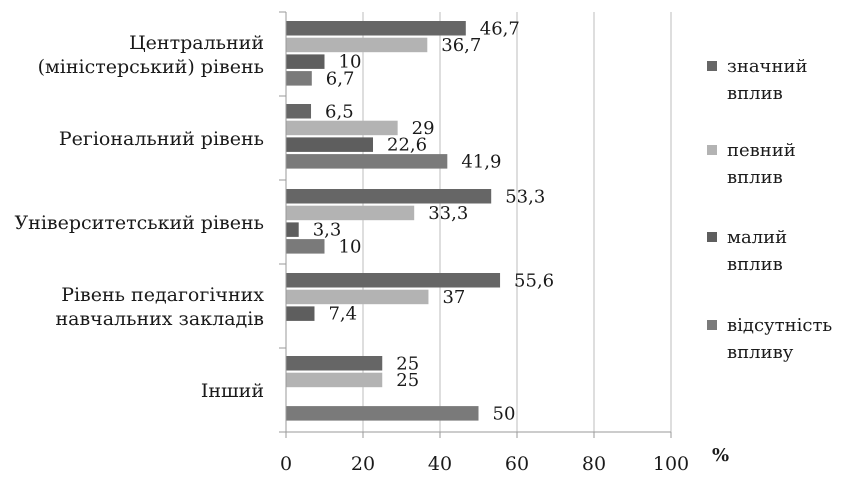 Image resolution: width=844 pixels, height=477 pixels. Describe the element at coordinates (342, 314) in the screenshot. I see `data-label-s2-c3: 7,4` at that location.